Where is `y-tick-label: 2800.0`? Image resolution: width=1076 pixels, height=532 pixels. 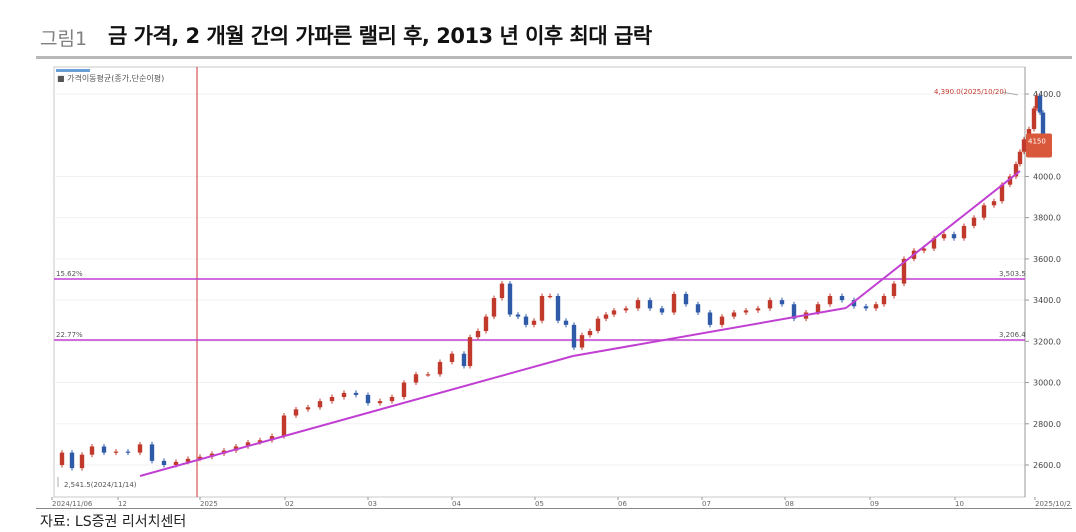 y-tick-label: 2800.0 is located at coordinates (1047, 424).